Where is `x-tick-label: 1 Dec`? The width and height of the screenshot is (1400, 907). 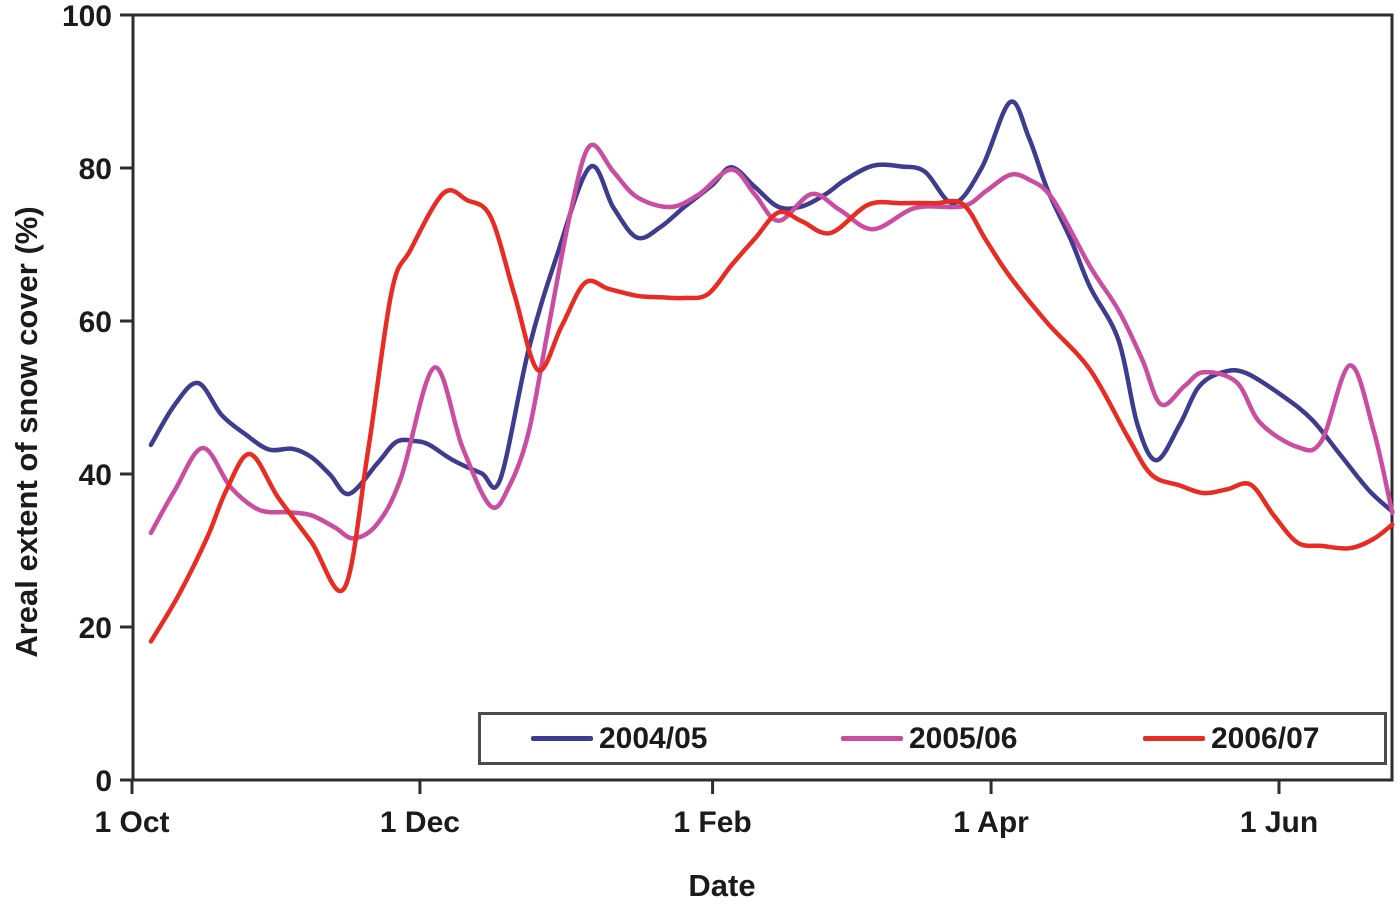
x-tick-label: 1 Dec is located at coordinates (420, 822).